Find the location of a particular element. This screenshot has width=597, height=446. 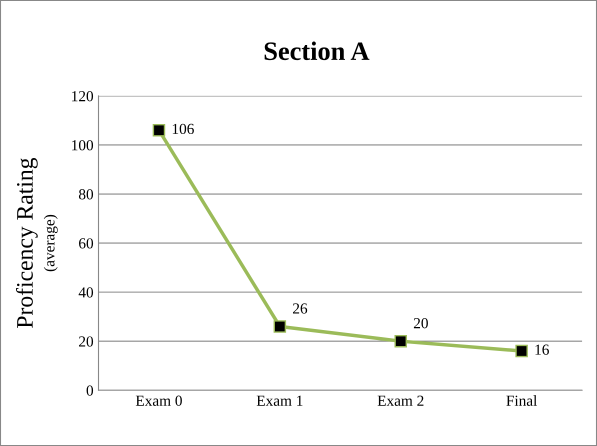

chart-title: Section A is located at coordinates (317, 51).